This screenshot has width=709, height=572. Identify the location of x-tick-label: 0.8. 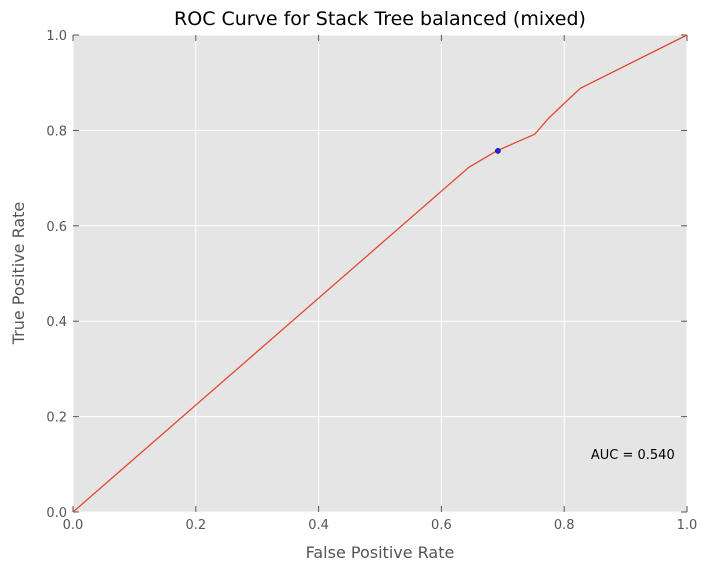
(564, 525).